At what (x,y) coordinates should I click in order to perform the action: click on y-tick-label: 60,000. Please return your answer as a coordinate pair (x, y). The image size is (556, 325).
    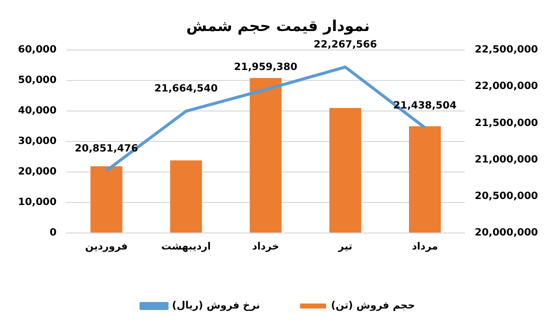
    Looking at the image, I should click on (37, 50).